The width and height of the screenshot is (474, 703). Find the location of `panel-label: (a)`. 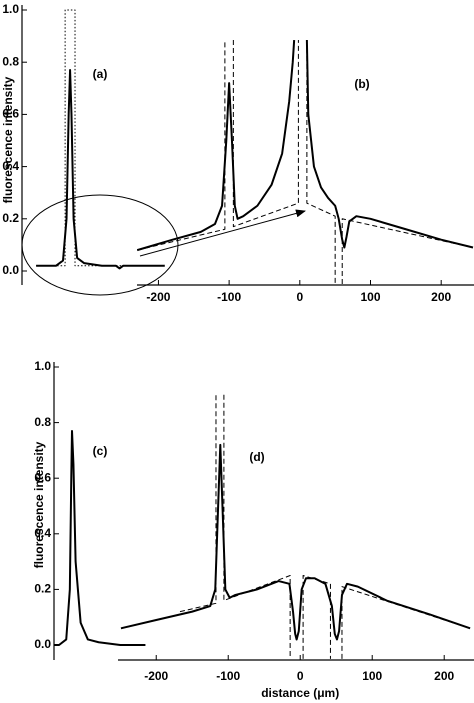

panel-label: (a) is located at coordinates (100, 74).